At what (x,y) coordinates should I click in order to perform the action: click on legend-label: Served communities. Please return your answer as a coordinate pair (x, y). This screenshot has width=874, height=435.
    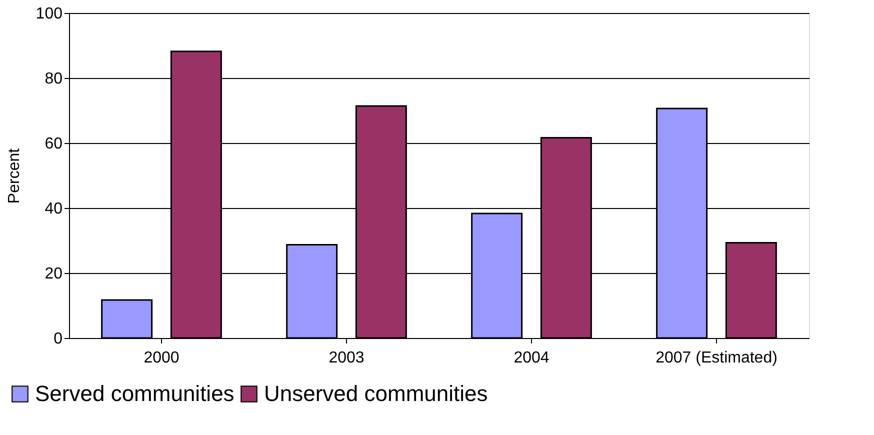
    Looking at the image, I should click on (134, 393).